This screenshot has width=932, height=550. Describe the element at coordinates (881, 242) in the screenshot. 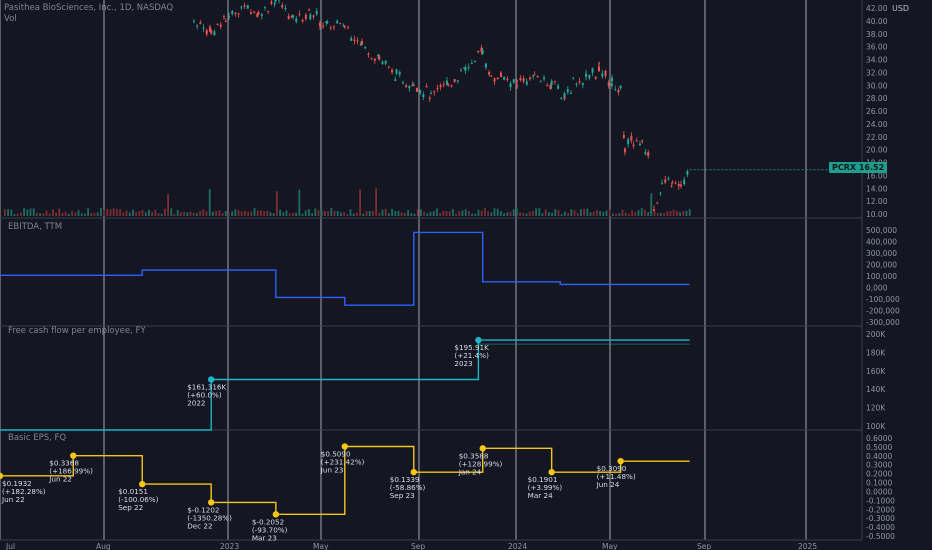

I see `y-tick-label: 400,000` at that location.